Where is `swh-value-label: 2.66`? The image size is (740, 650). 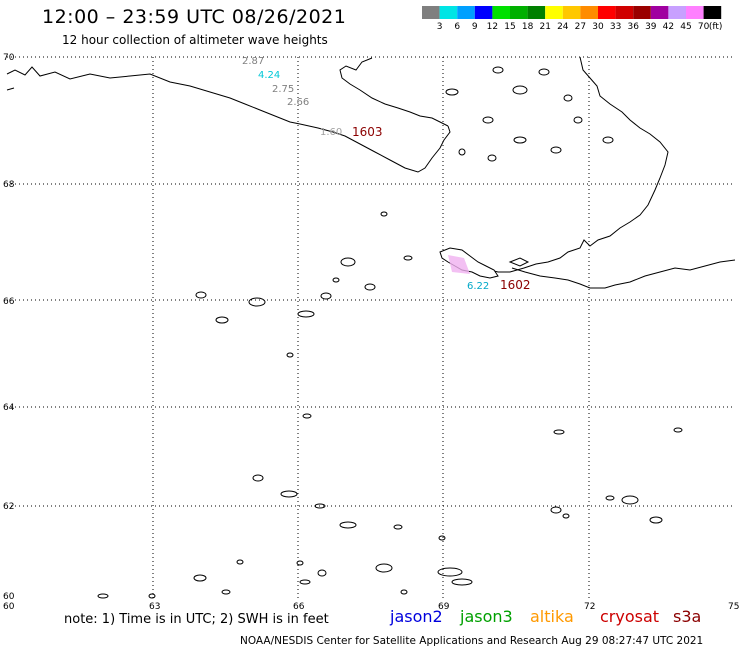 swh-value-label: 2.66 is located at coordinates (298, 102).